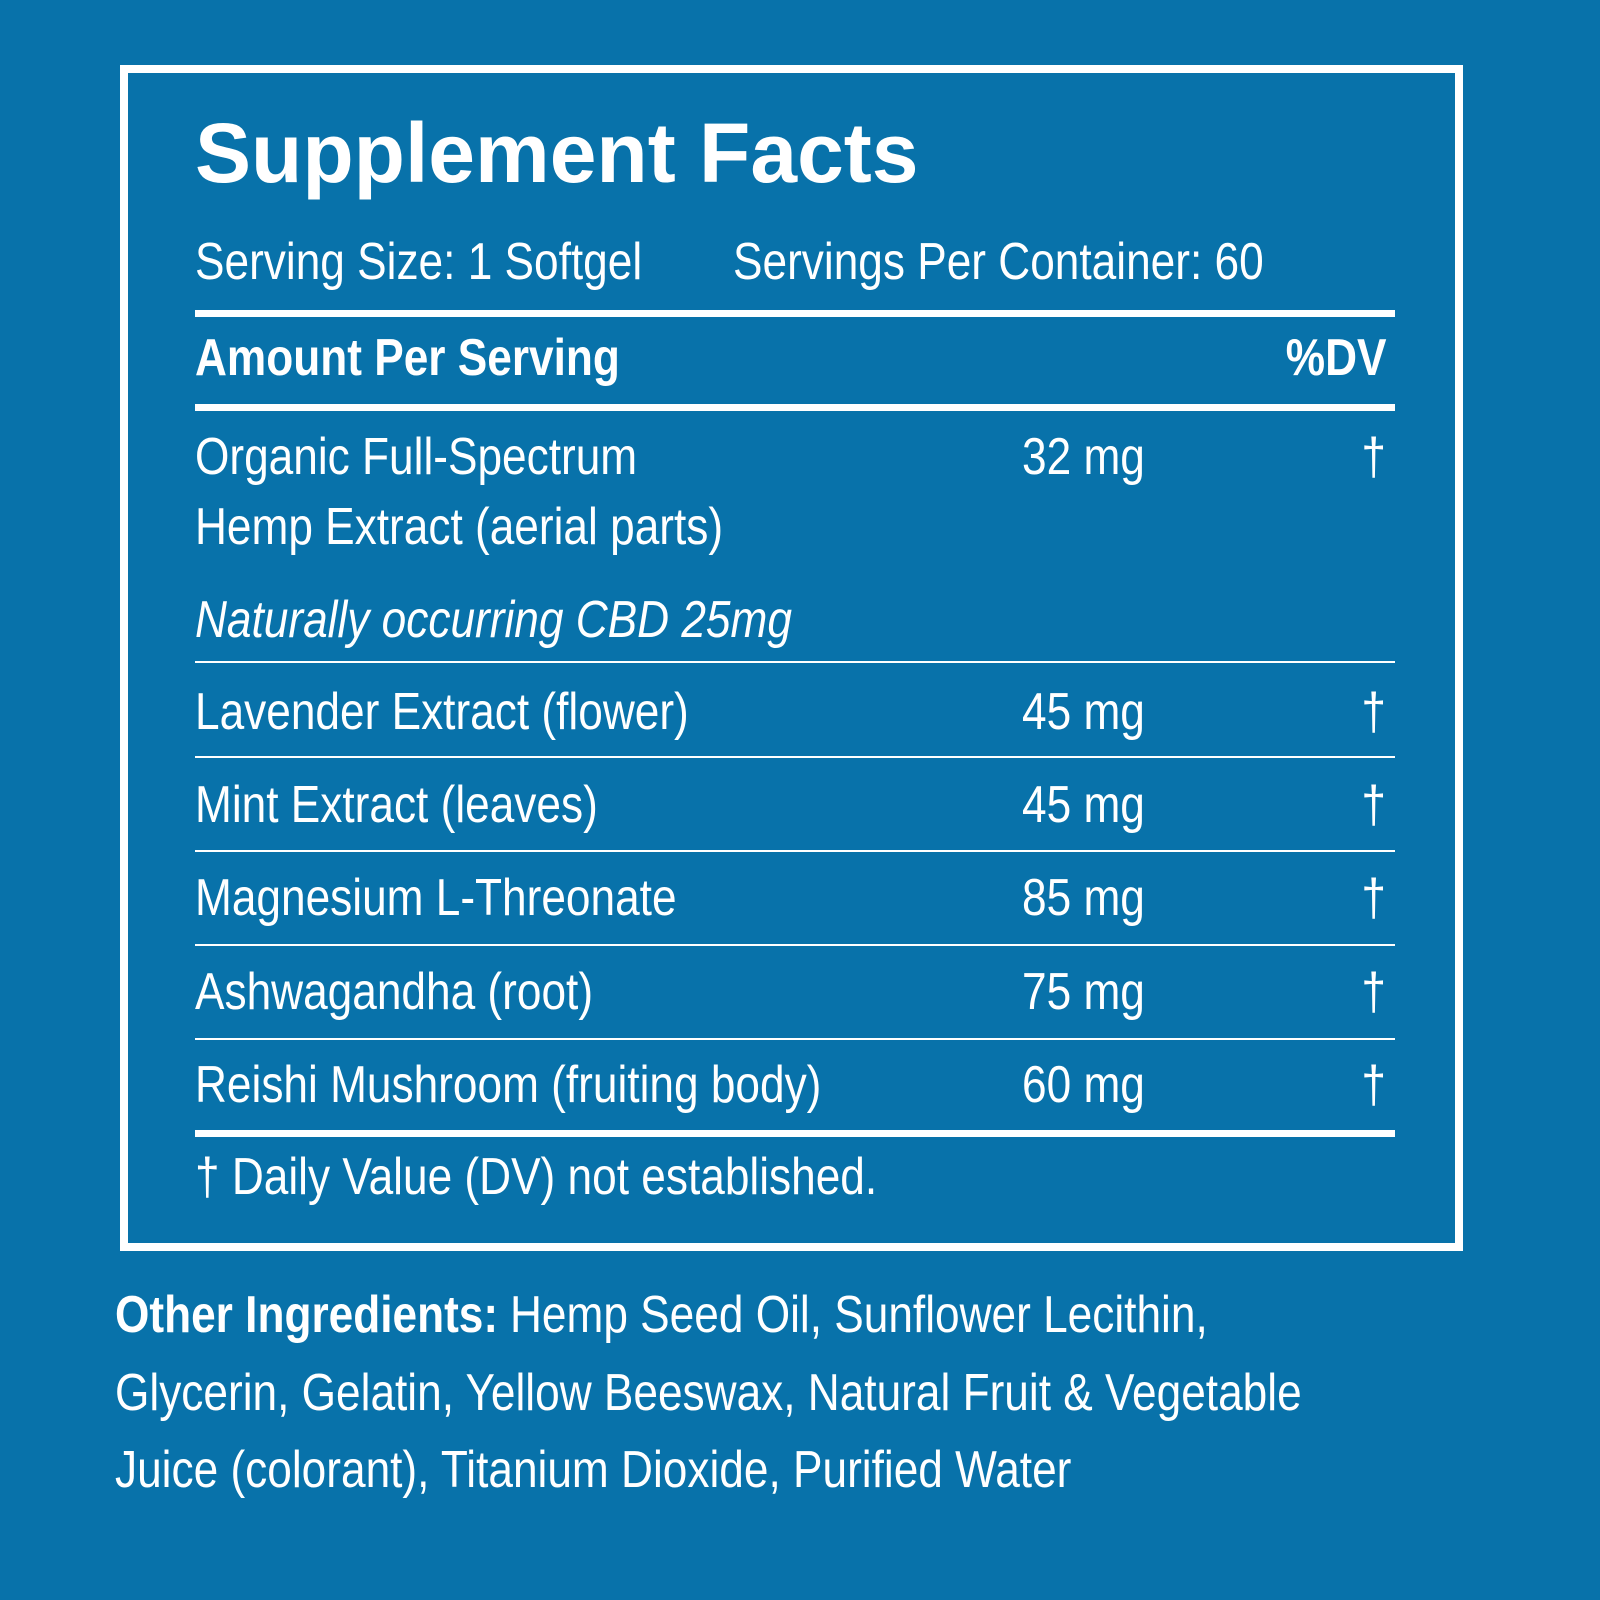 This screenshot has width=1600, height=1600. Describe the element at coordinates (307, 1315) in the screenshot. I see `other-ingredients-label: Other Ingredients:` at that location.